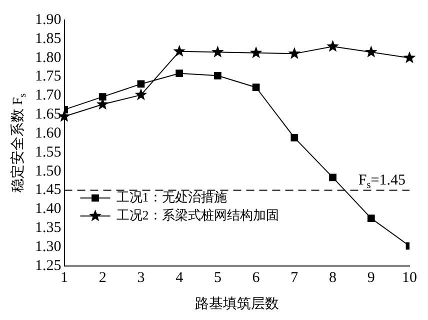  Describe the element at coordinates (48, 228) in the screenshot. I see `y-tick-label: 1.35` at that location.